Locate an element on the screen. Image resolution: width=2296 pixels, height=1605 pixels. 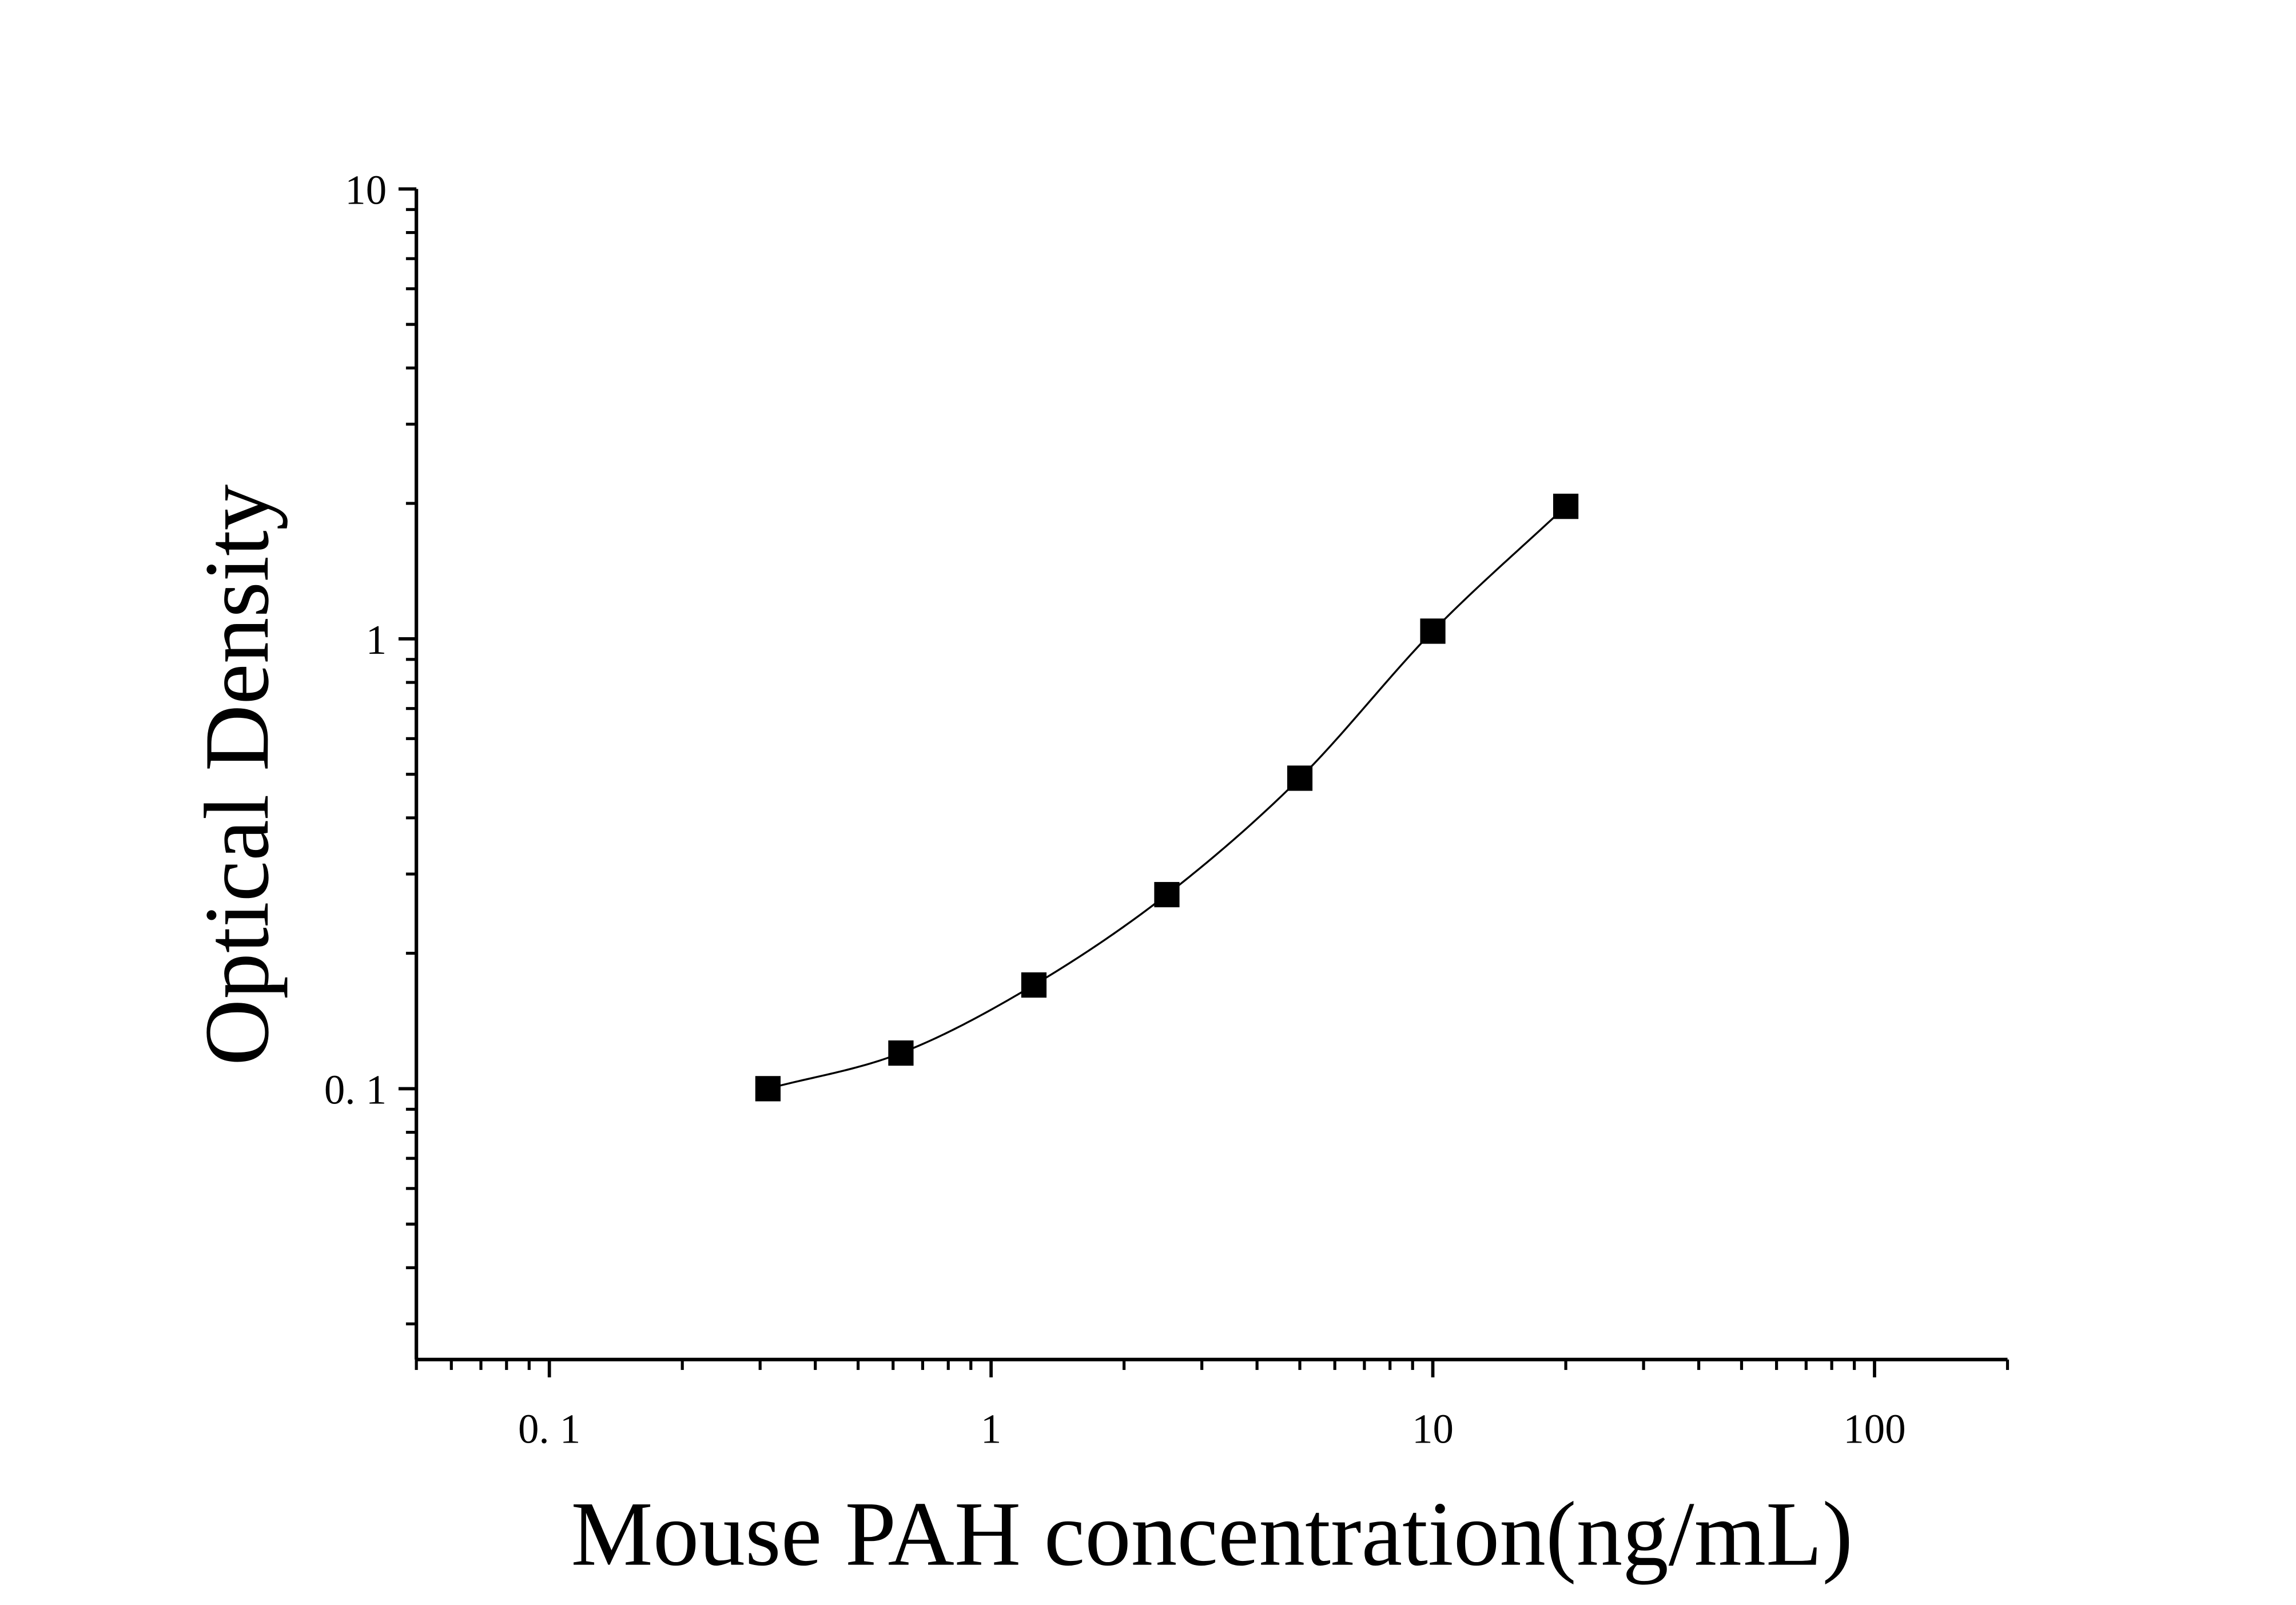
x-tick-label: 10 is located at coordinates (1433, 1428).